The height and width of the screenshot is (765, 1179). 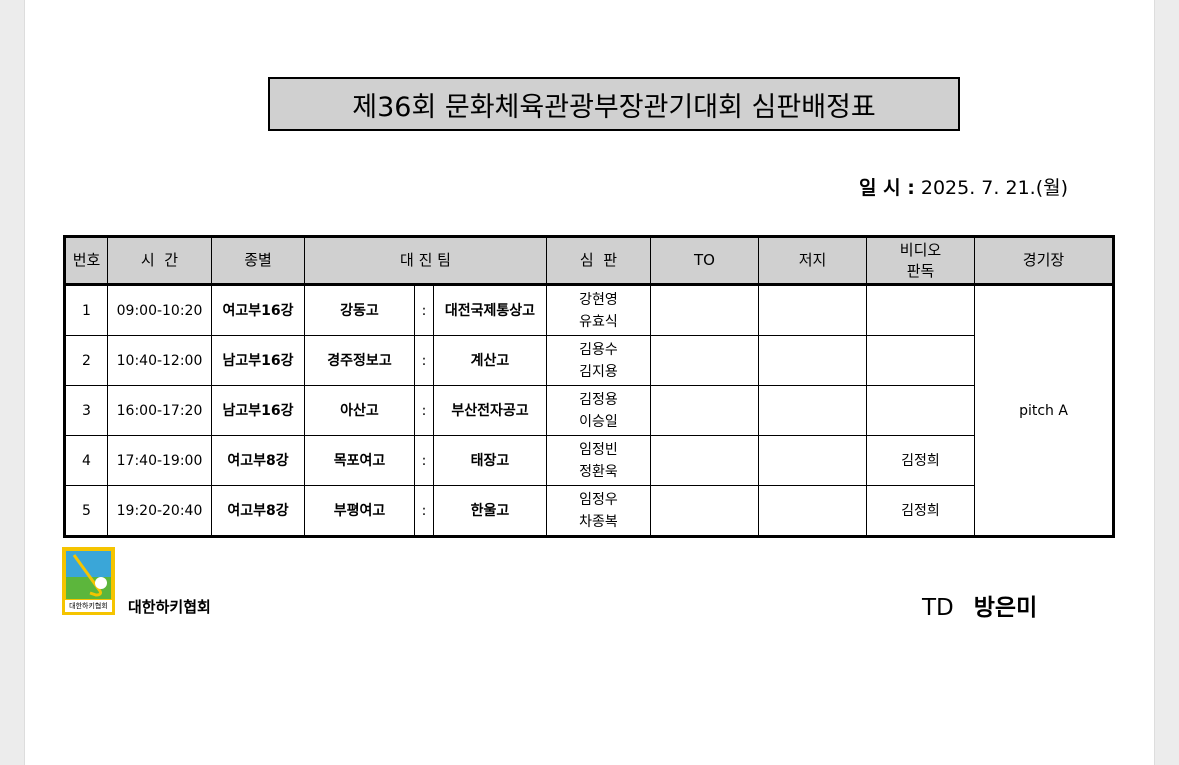 What do you see at coordinates (86, 410) in the screenshot?
I see `cell-no: 3` at bounding box center [86, 410].